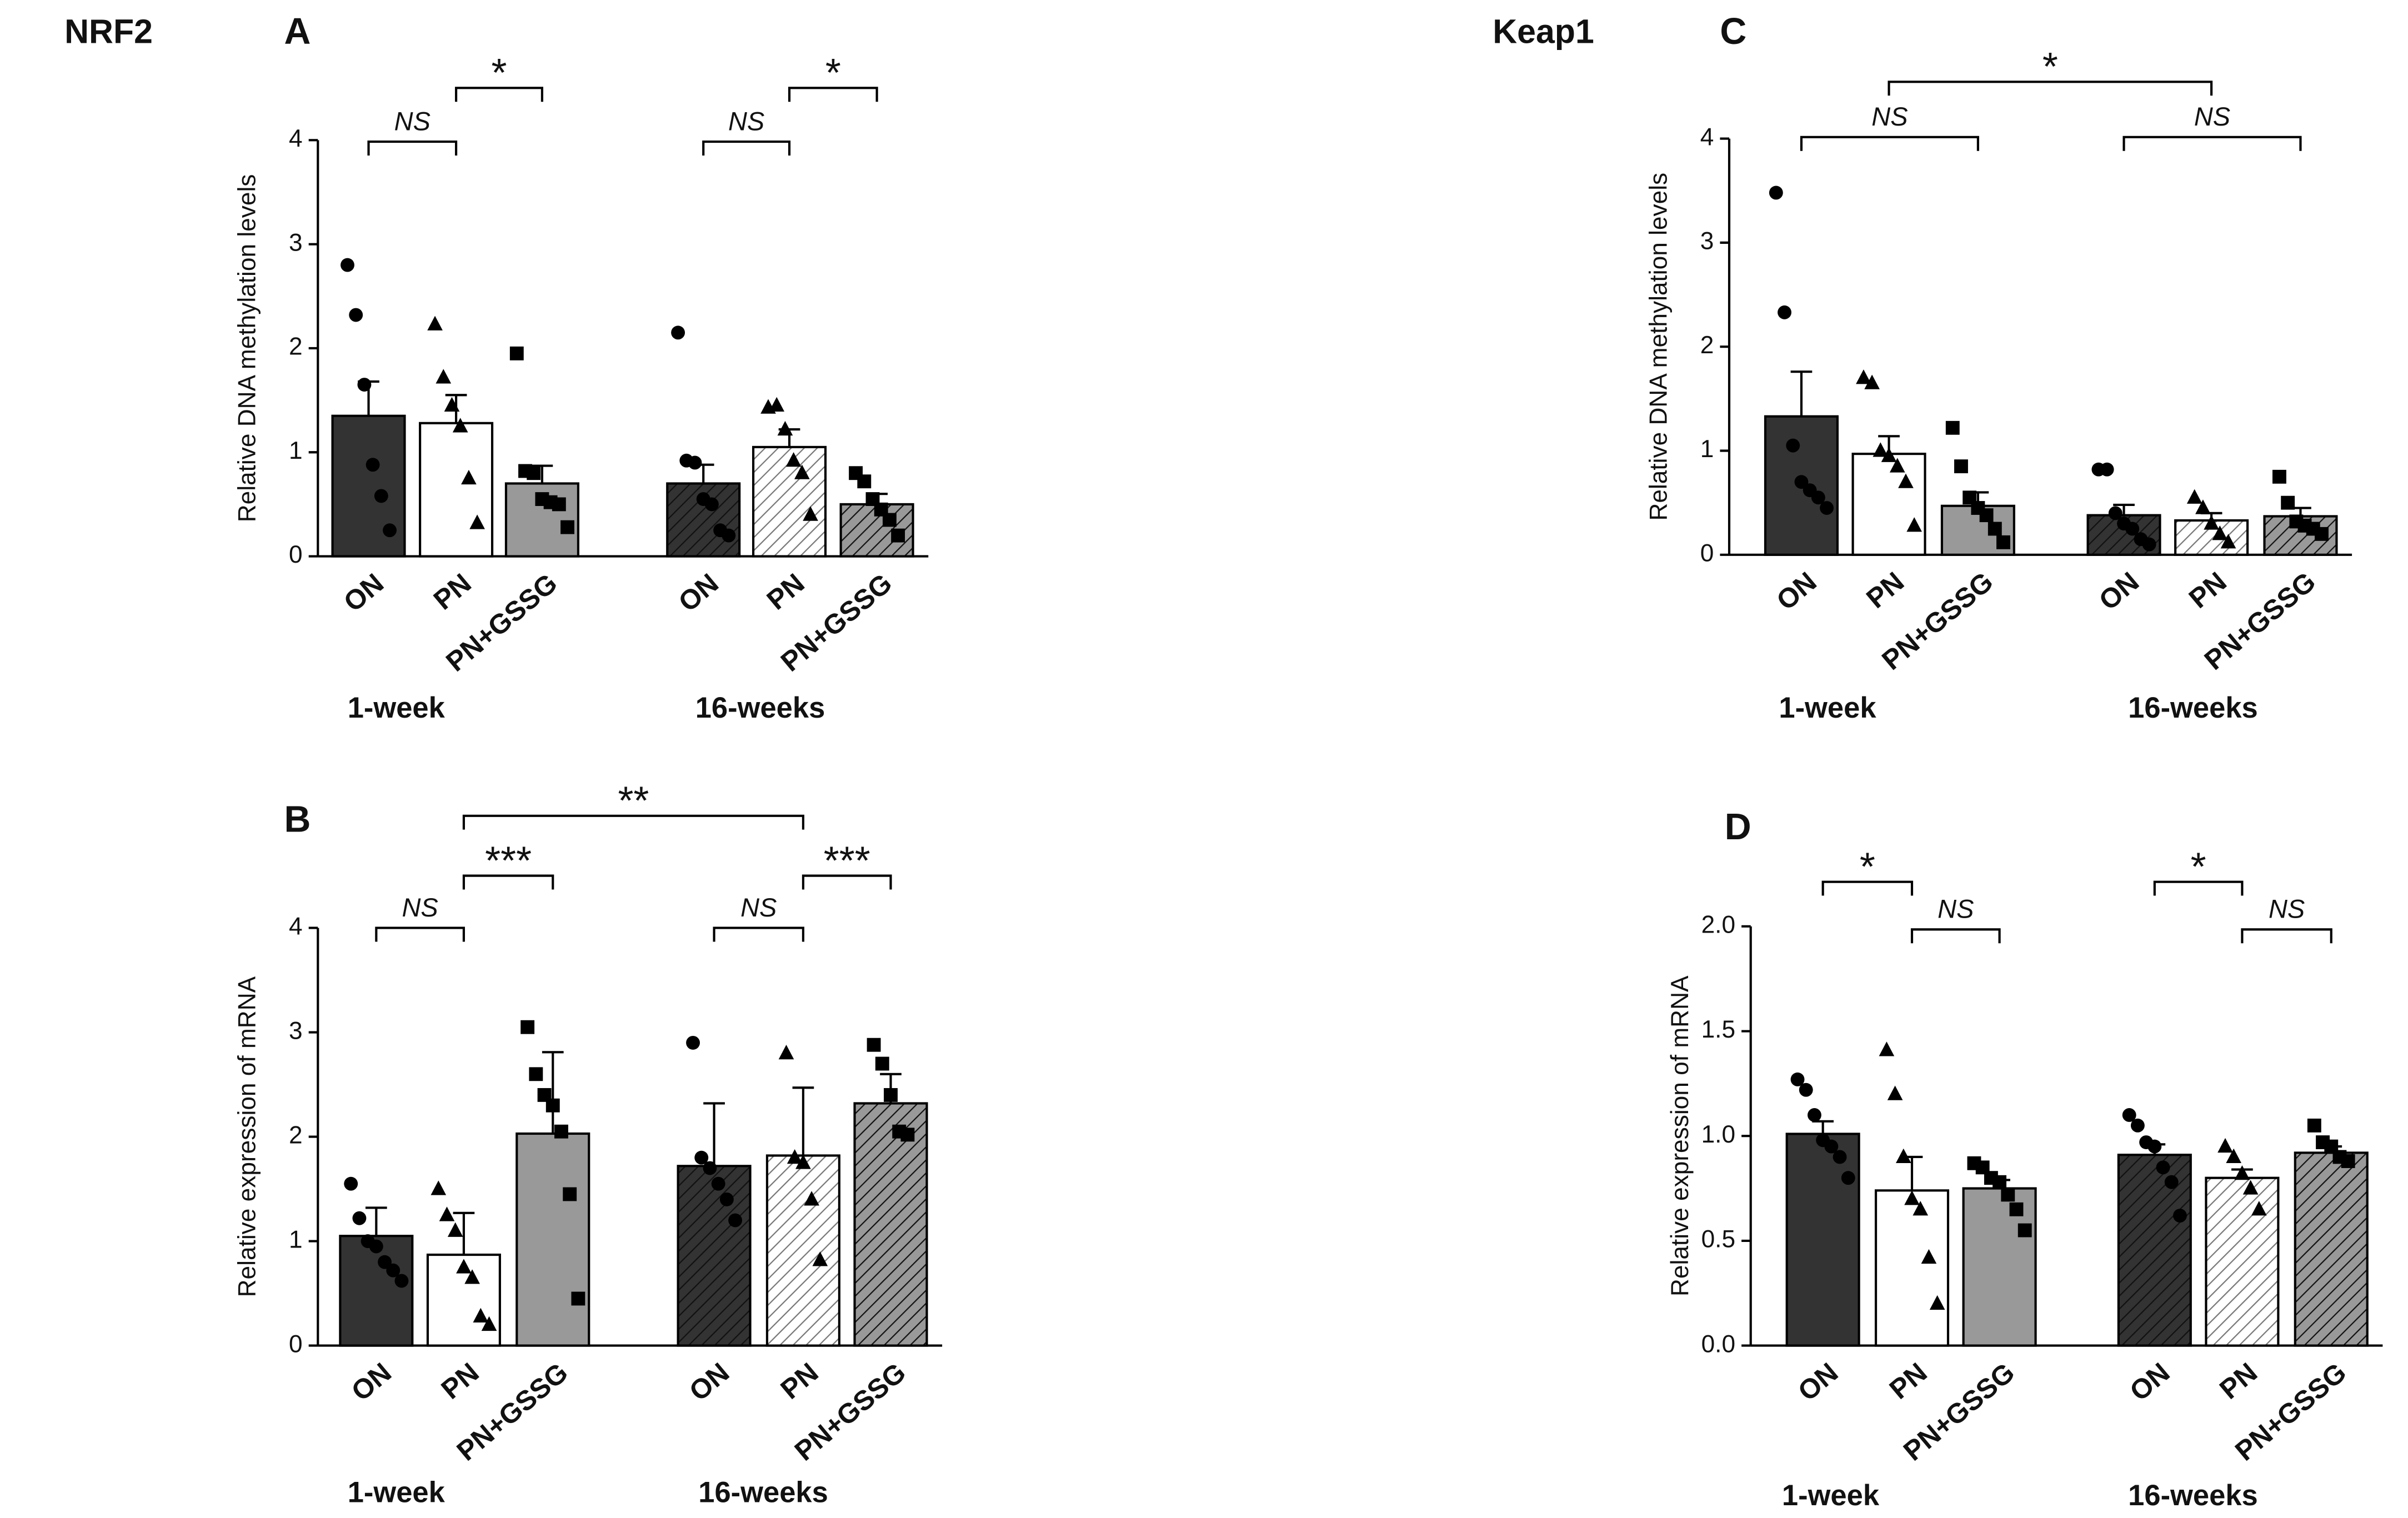 The width and height of the screenshot is (2408, 1518). What do you see at coordinates (1707, 241) in the screenshot?
I see `y-tick-label: 3` at bounding box center [1707, 241].